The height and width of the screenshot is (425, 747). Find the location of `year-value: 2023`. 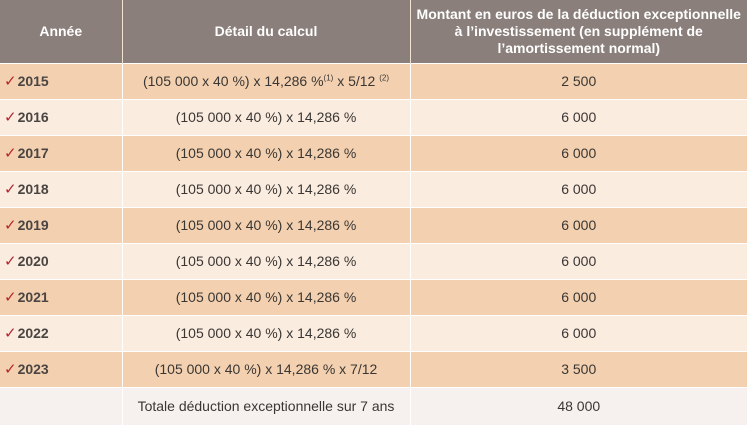

year-value: 2023 is located at coordinates (33, 369).